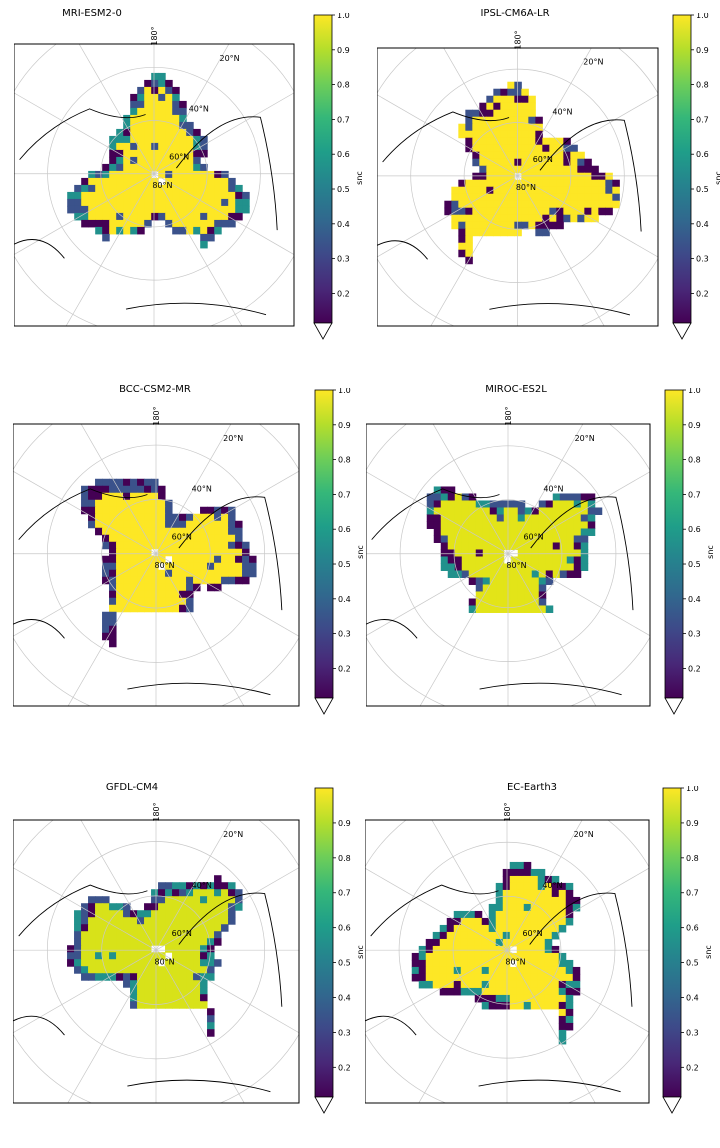 Image resolution: width=720 pixels, height=1148 pixels. What do you see at coordinates (436, 991) in the screenshot?
I see `meridian-gridline` at bounding box center [436, 991].